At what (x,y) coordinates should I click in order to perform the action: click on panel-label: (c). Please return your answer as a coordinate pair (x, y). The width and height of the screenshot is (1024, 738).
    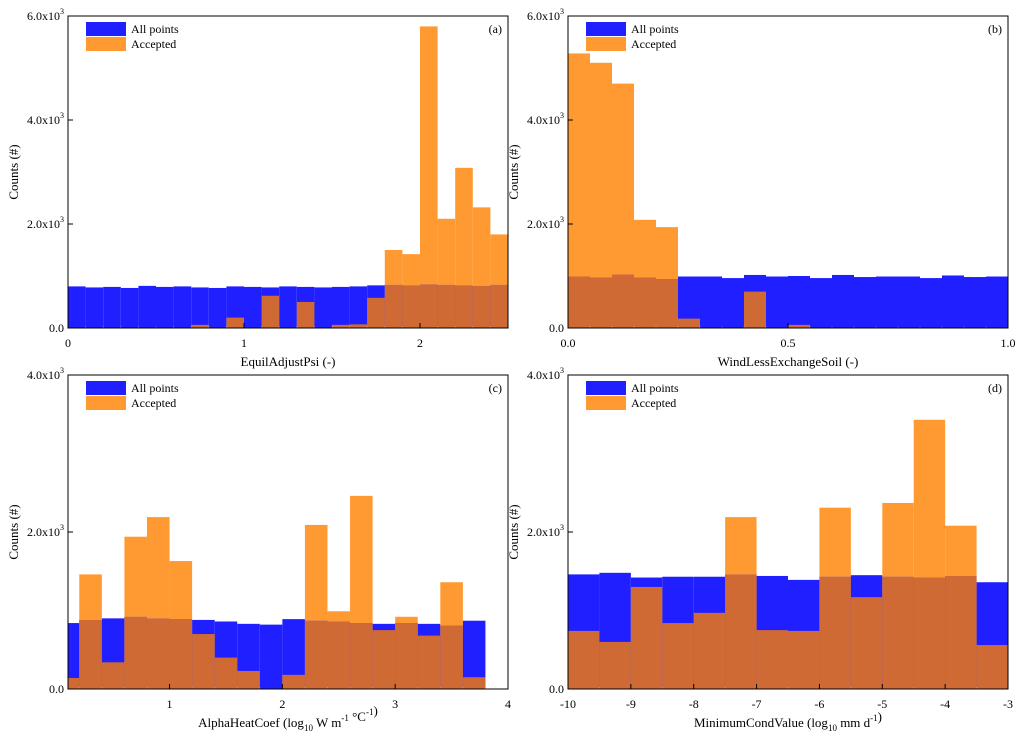
    Looking at the image, I should click on (495, 388).